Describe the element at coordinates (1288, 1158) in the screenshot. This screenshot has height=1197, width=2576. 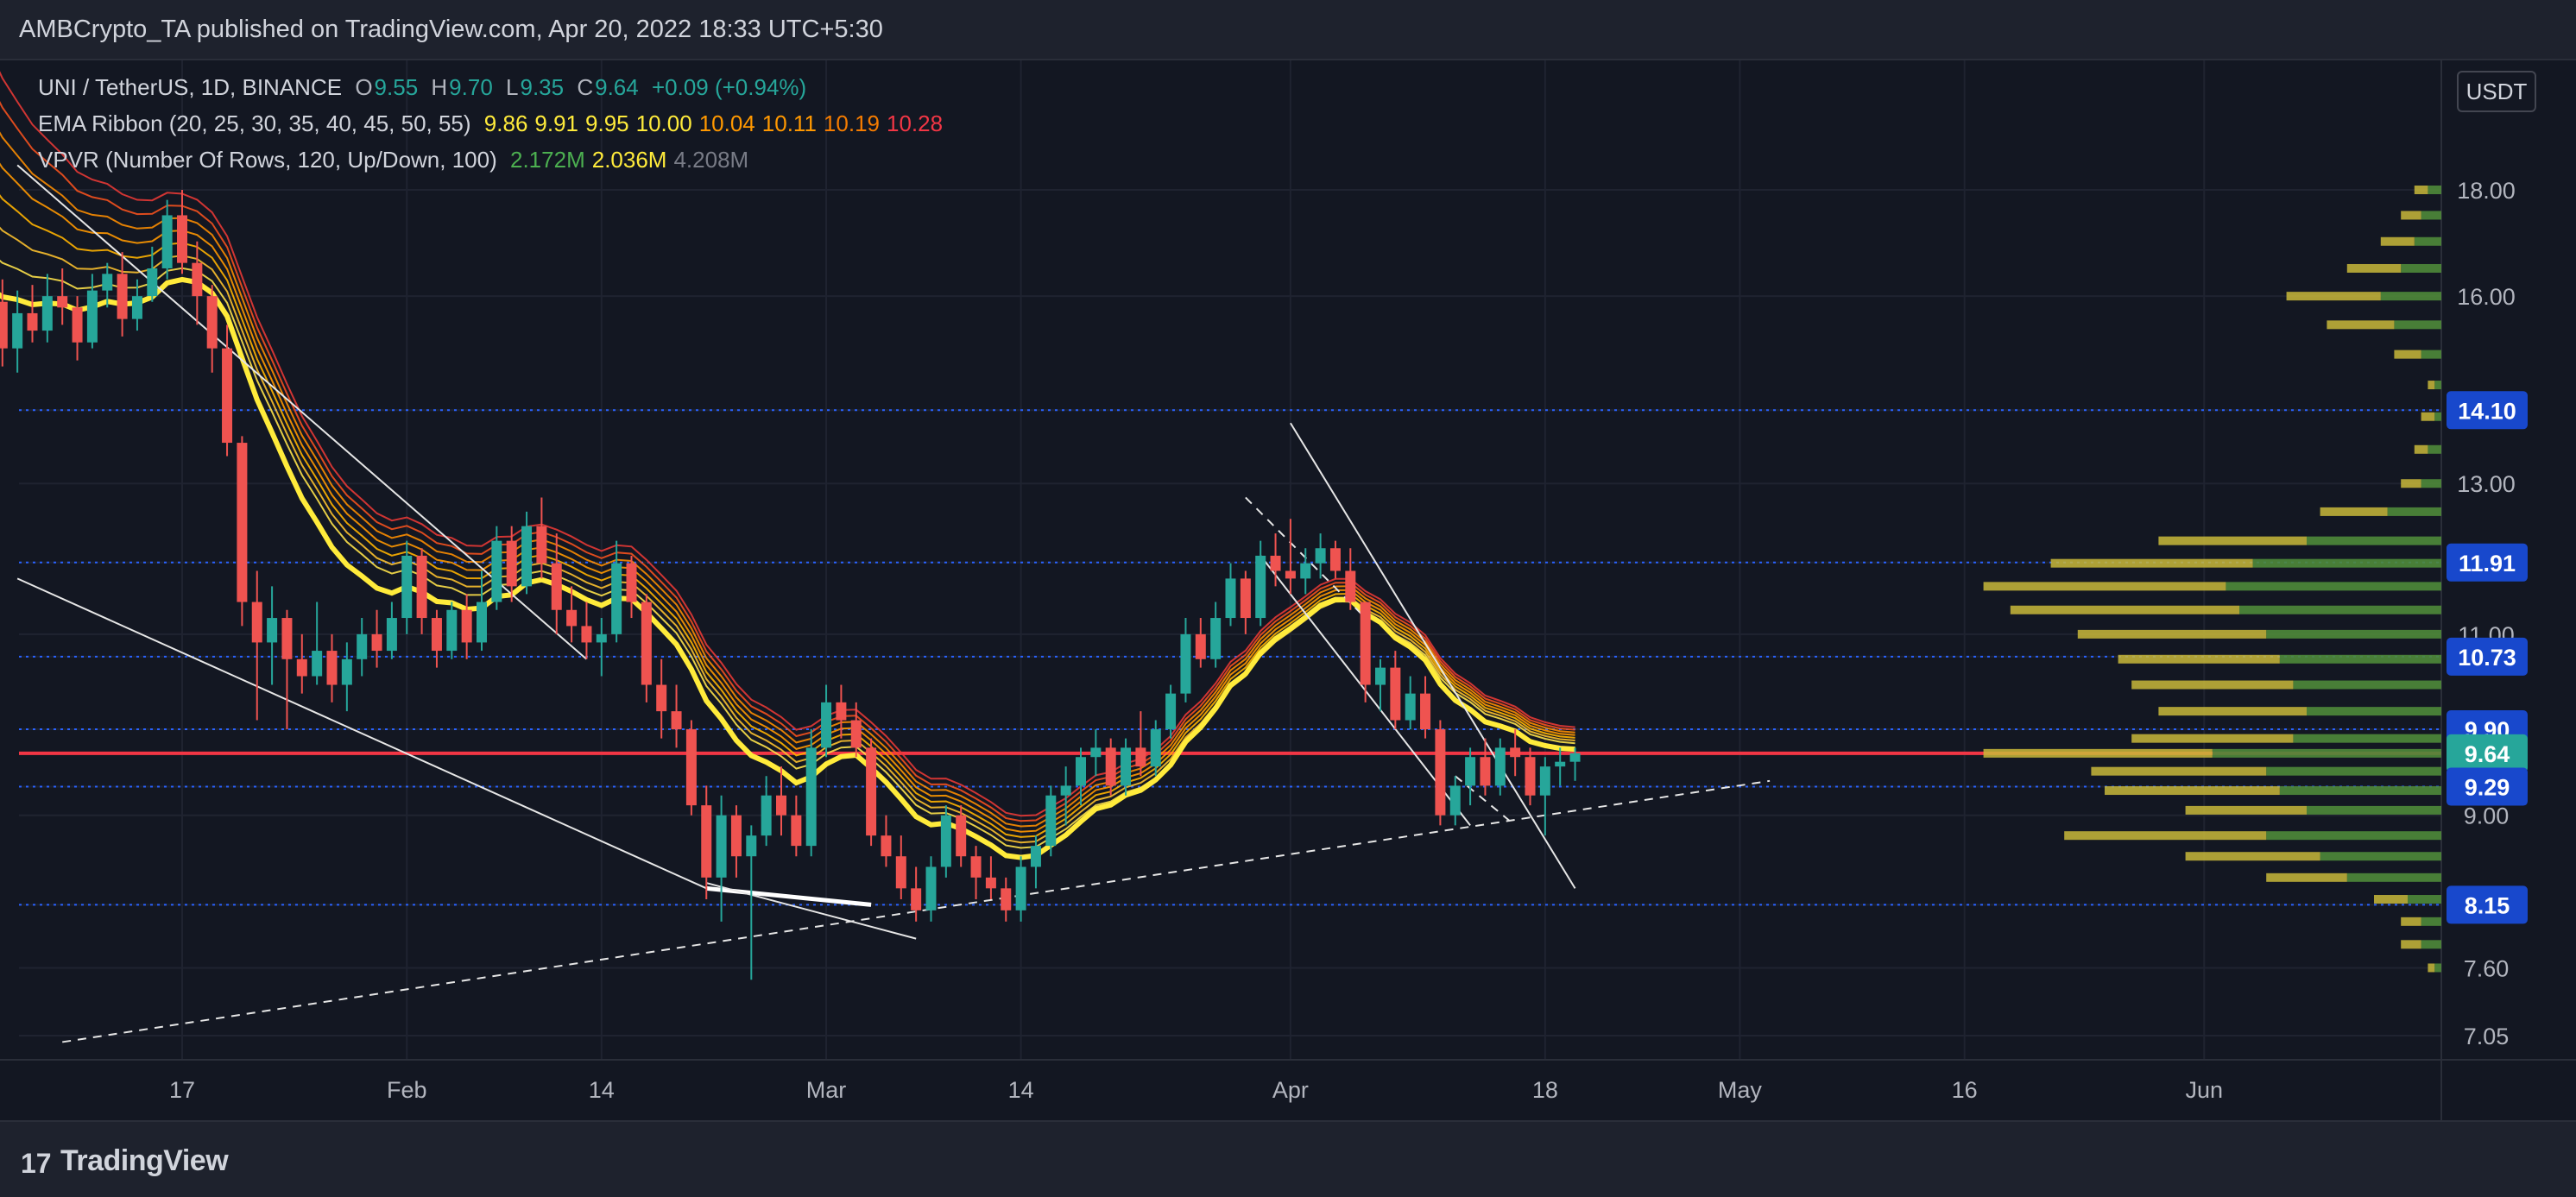
I see `footer-bar: 17 TradingView` at that location.